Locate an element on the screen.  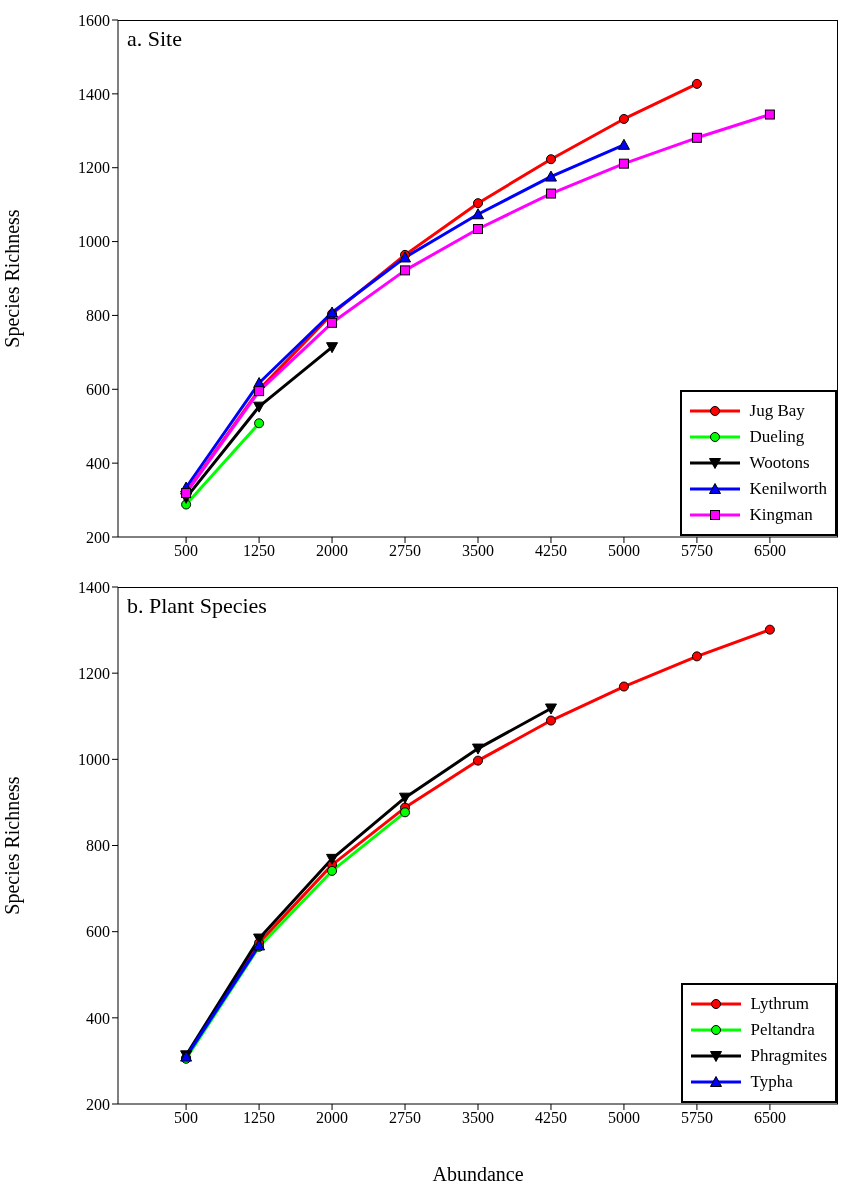
legend-label: Dueling is located at coordinates (777, 437).